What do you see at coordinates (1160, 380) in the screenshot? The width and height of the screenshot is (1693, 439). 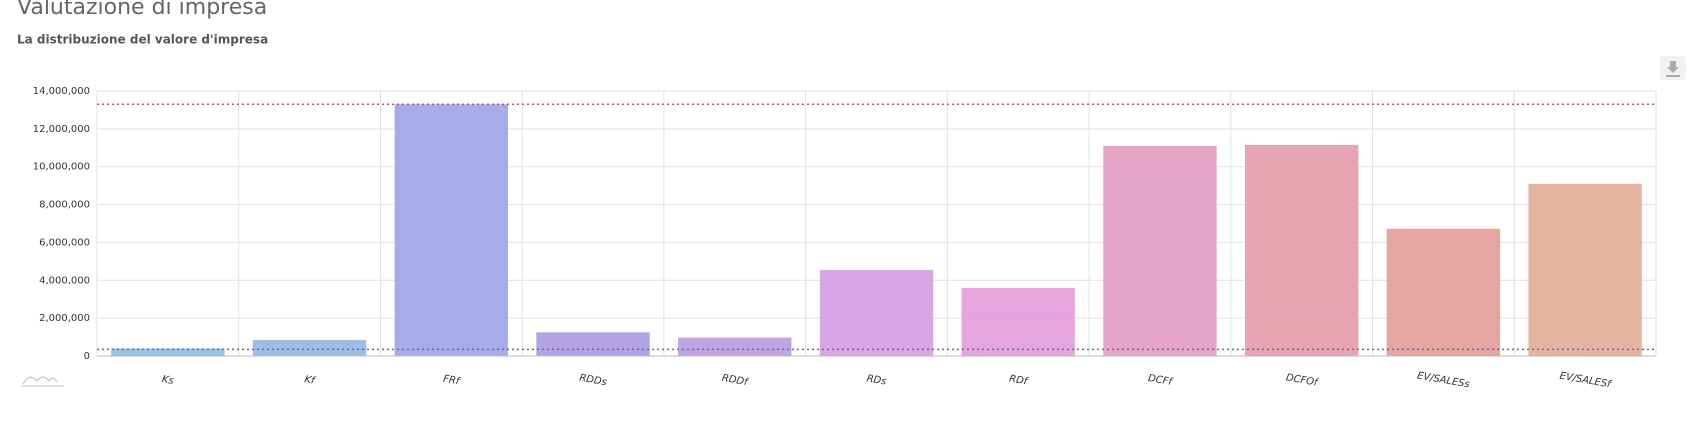 I see `x-tick-label: DCFf` at bounding box center [1160, 380].